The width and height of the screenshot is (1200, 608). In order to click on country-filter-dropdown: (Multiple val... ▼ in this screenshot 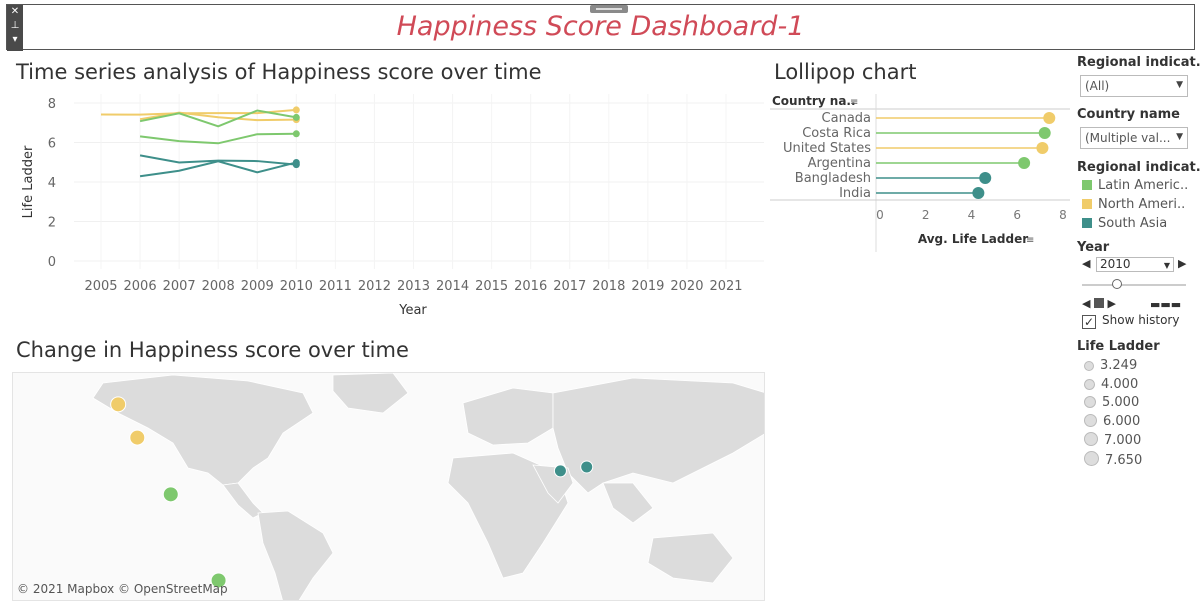, I will do `click(1134, 138)`.